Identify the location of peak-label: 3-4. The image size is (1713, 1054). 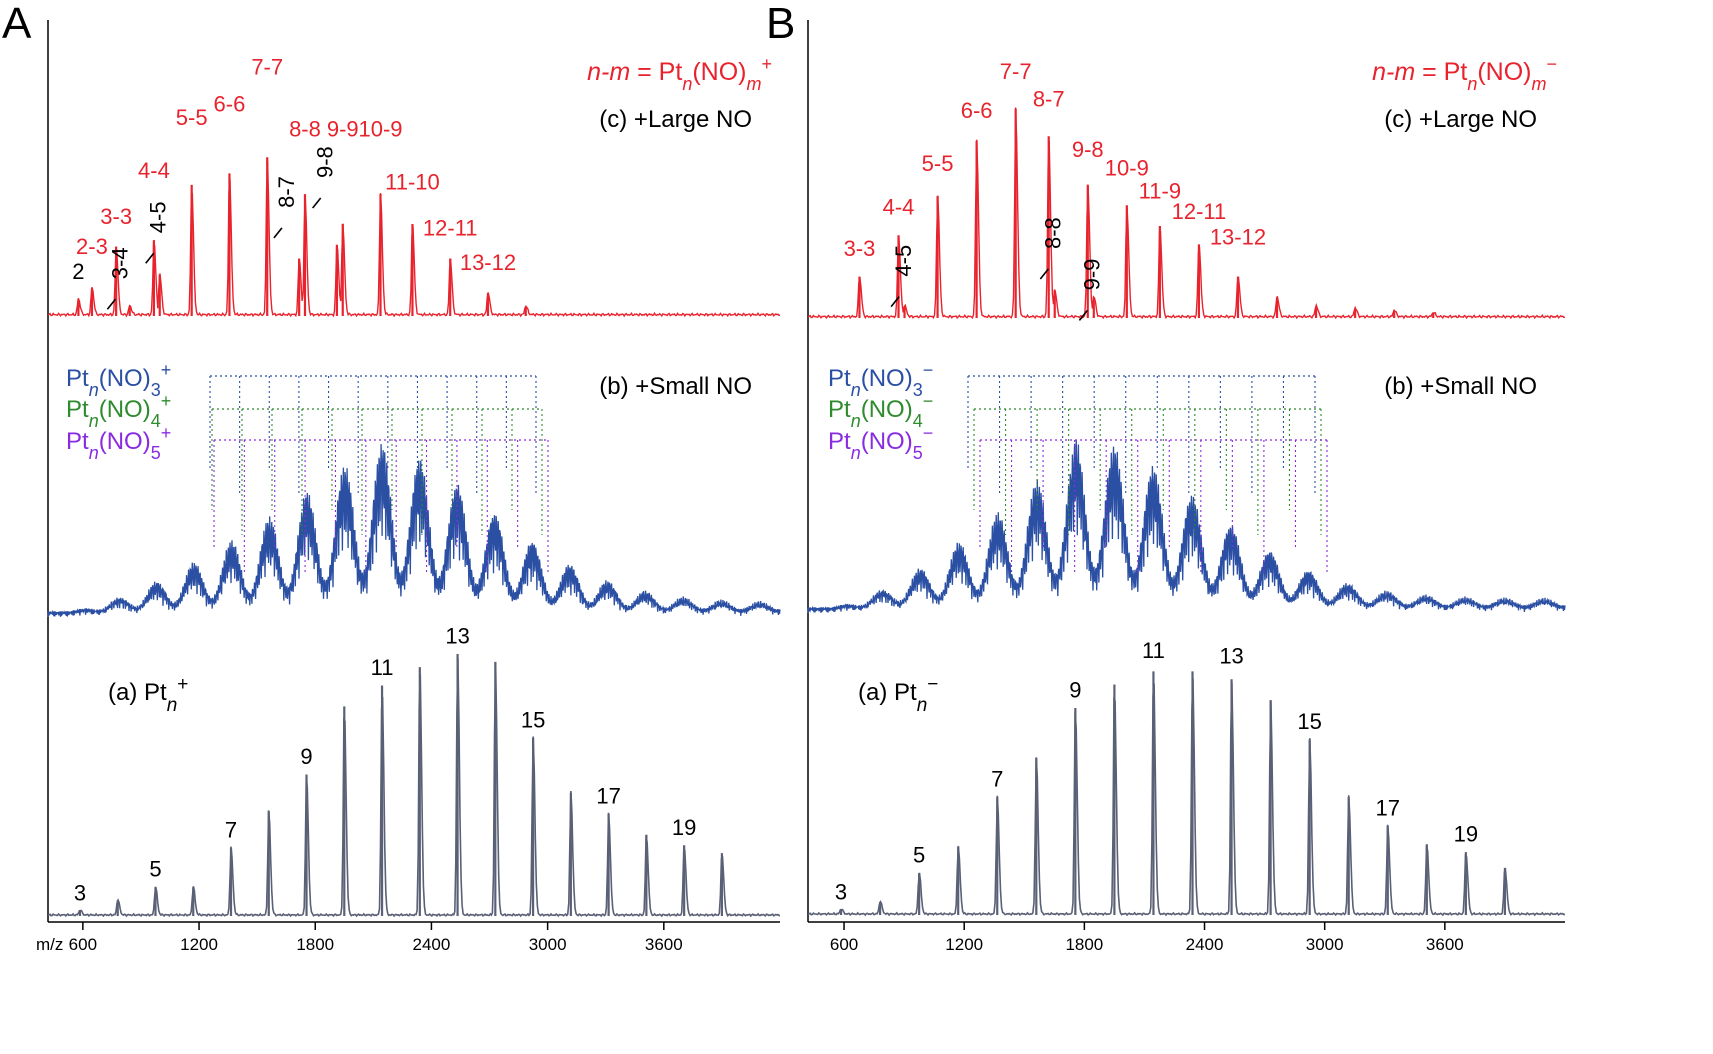
(119, 263).